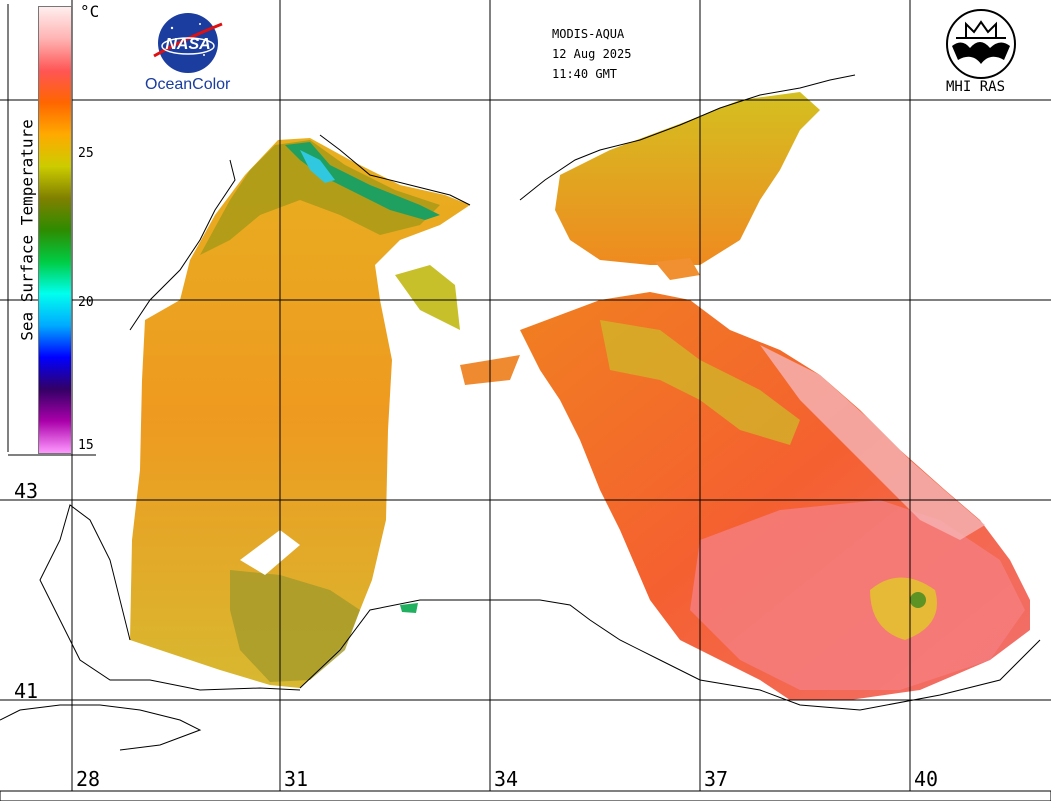  I want to click on cyan-inlet, so click(317, 166).